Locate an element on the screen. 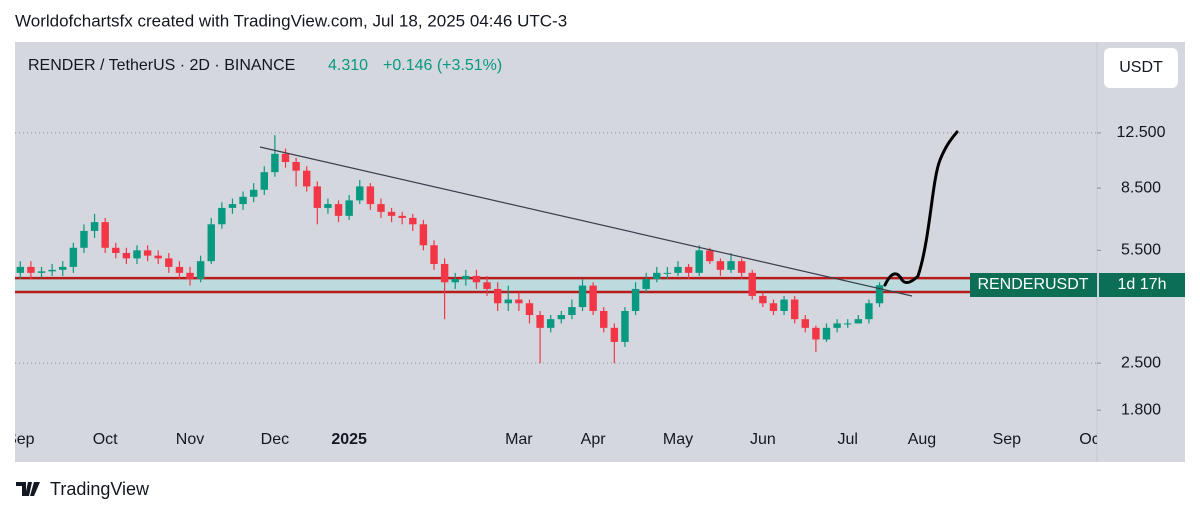  footer-logo: TradingView is located at coordinates (83, 489).